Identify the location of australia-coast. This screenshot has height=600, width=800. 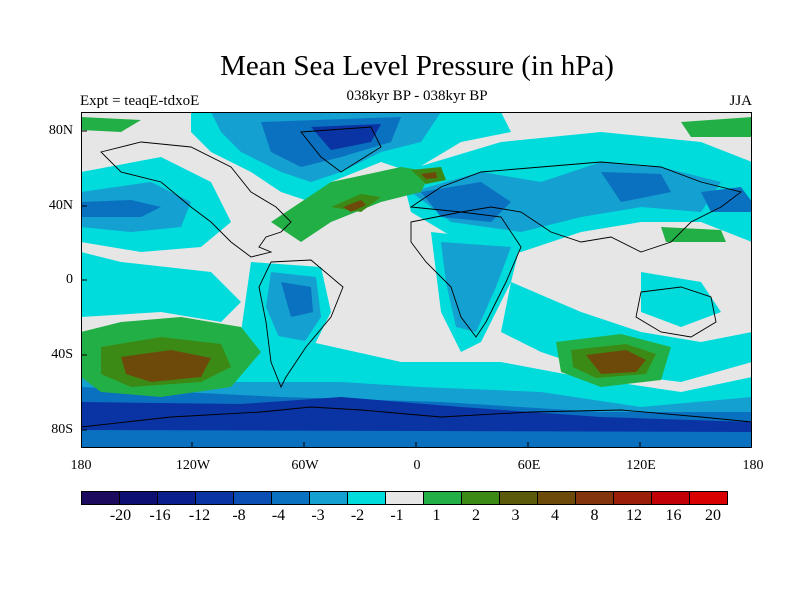
(676, 312).